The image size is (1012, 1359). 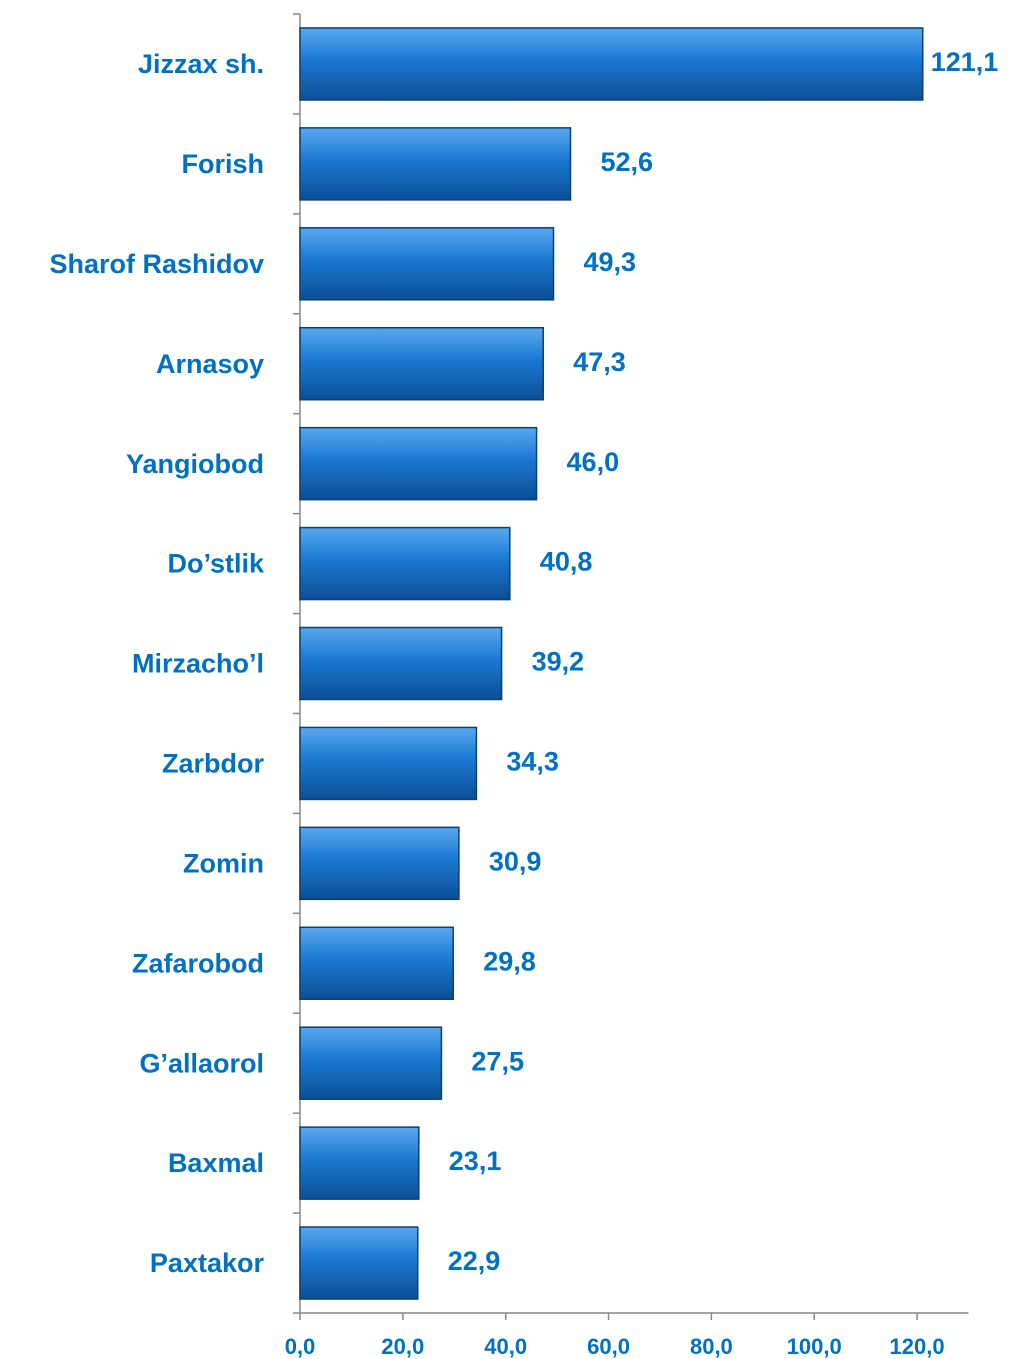 What do you see at coordinates (223, 863) in the screenshot?
I see `category-label: Zomin` at bounding box center [223, 863].